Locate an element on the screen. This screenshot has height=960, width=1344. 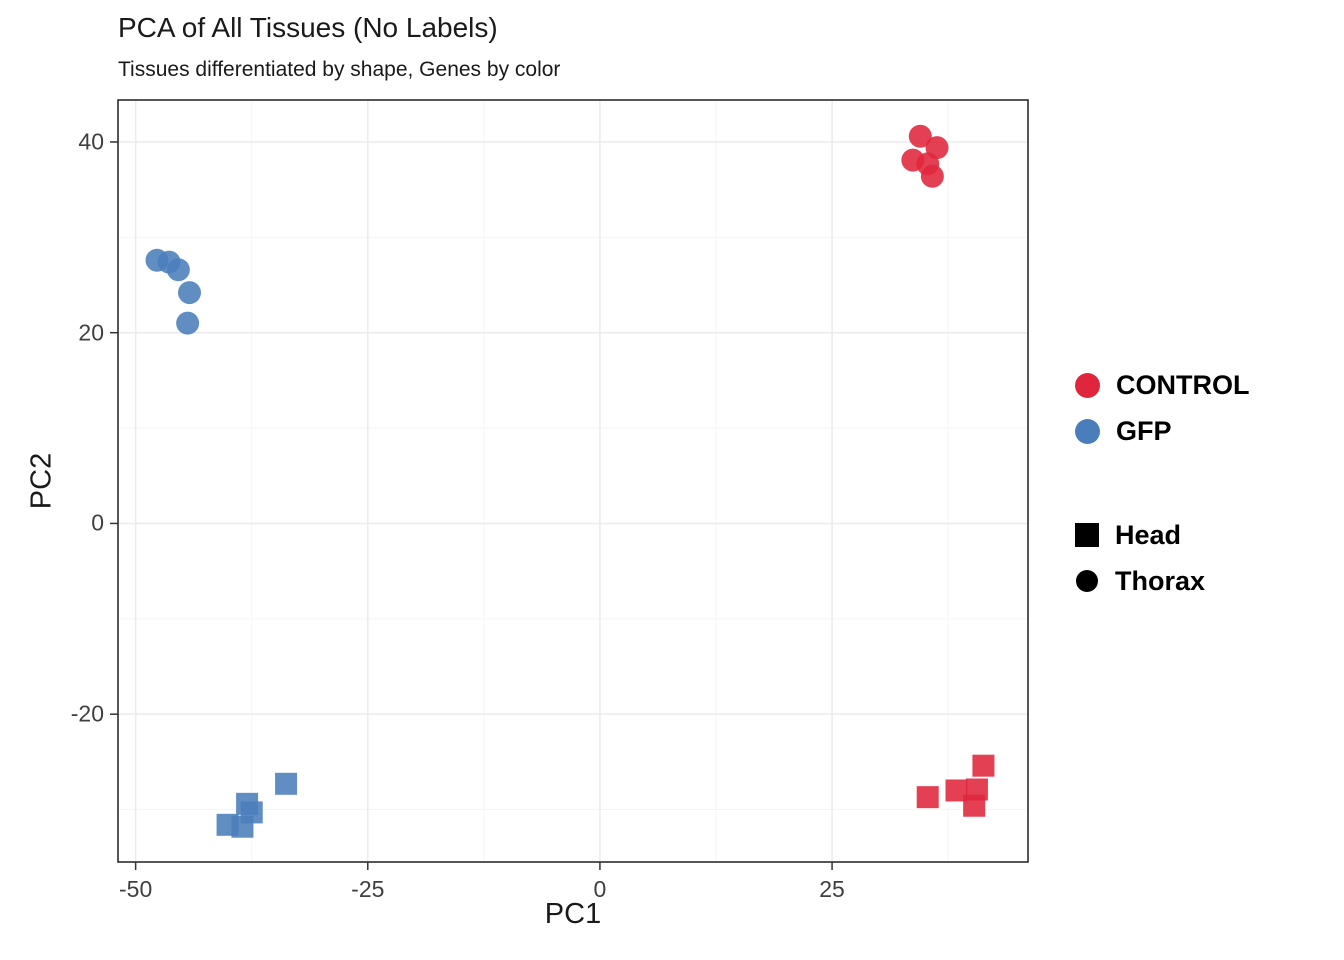
x-tick-label: -25 is located at coordinates (368, 889).